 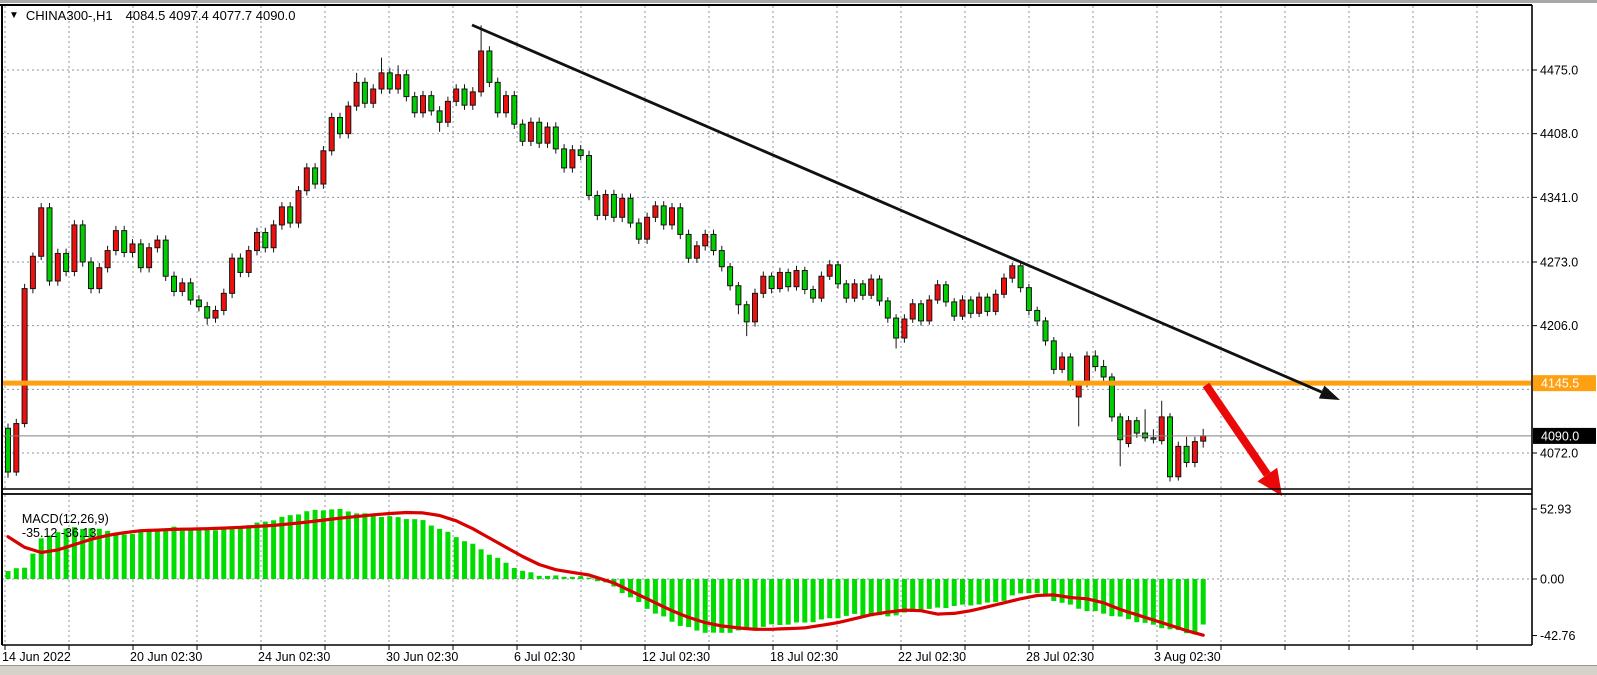 What do you see at coordinates (605, 572) in the screenshot?
I see `macd-layer` at bounding box center [605, 572].